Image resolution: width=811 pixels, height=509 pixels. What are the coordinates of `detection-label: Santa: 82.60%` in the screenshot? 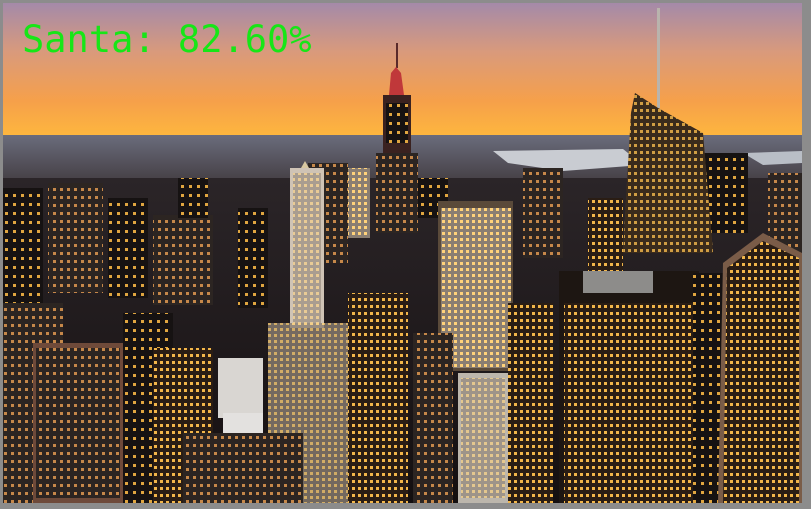 It's located at (167, 39).